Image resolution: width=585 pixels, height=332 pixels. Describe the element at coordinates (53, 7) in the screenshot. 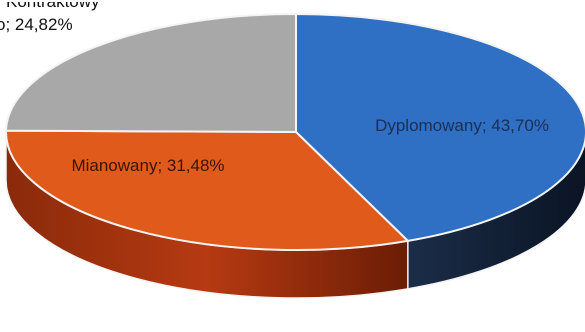

I see `slice-label-outside-name: Kontraktowy` at that location.